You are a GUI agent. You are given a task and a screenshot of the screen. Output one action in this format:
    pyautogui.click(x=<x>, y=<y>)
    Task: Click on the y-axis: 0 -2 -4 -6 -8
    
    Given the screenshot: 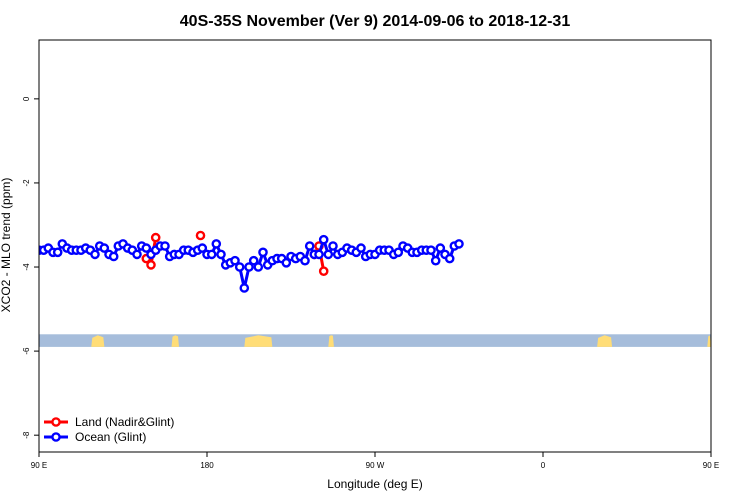 What is the action you would take?
    pyautogui.click(x=30, y=267)
    